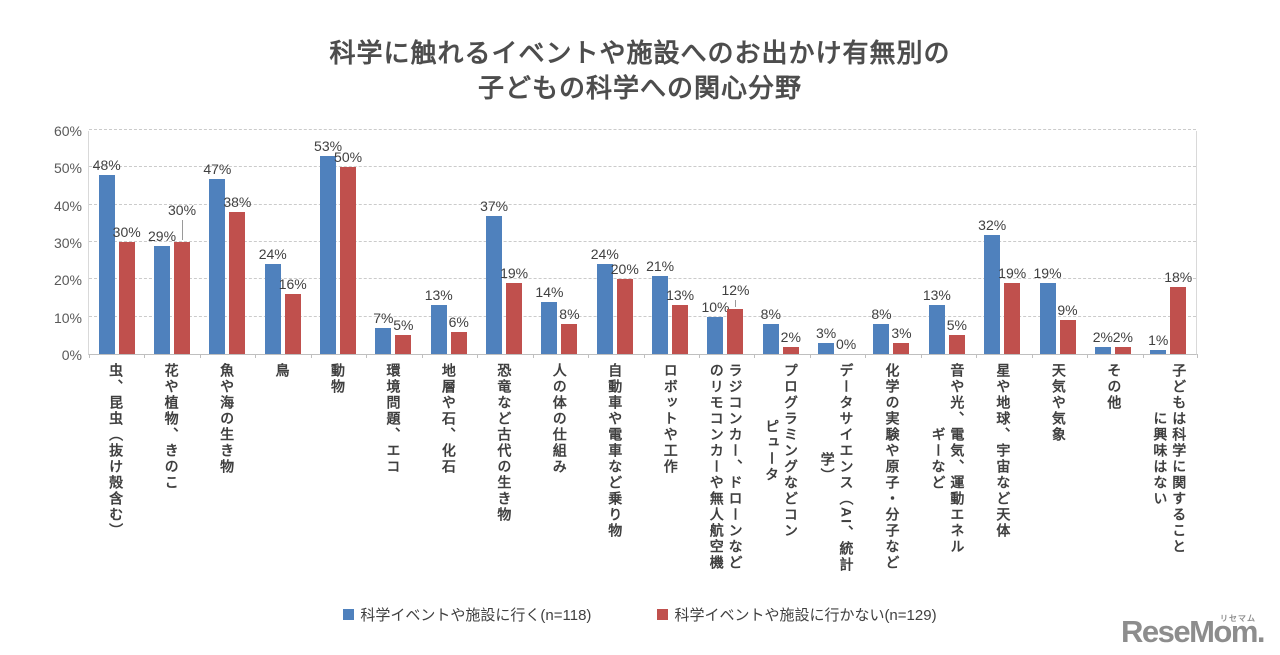 The height and width of the screenshot is (655, 1280). I want to click on legend-swatch-notgo, so click(663, 614).